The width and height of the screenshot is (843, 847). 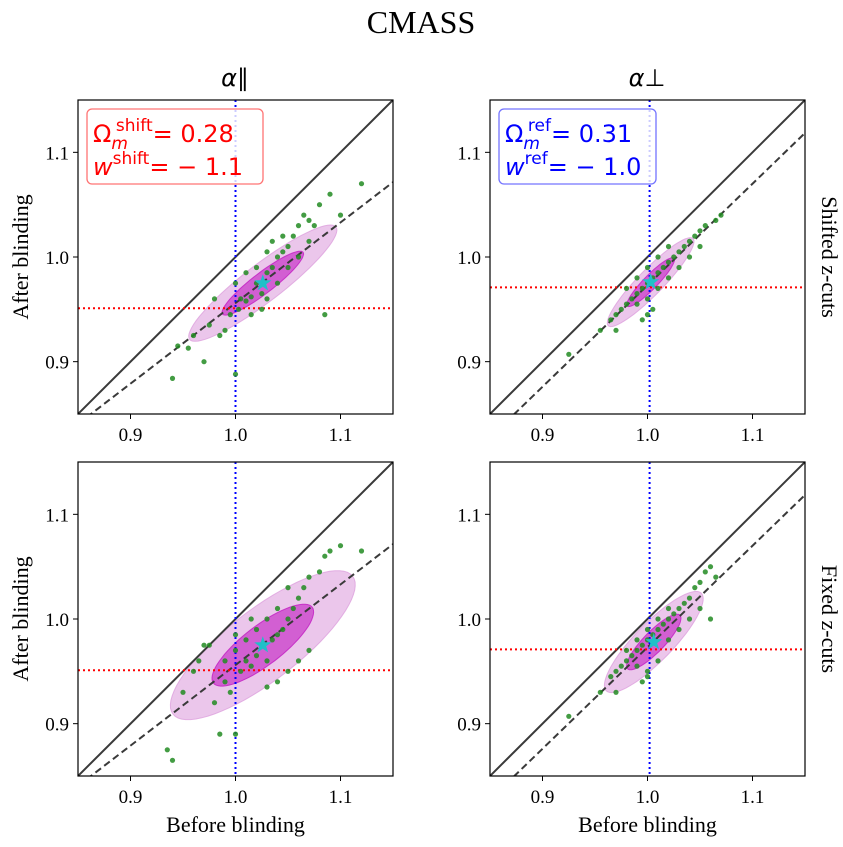 What do you see at coordinates (163, 135) in the screenshot?
I see `legend-omega-line: Ωmshift= 0.28` at bounding box center [163, 135].